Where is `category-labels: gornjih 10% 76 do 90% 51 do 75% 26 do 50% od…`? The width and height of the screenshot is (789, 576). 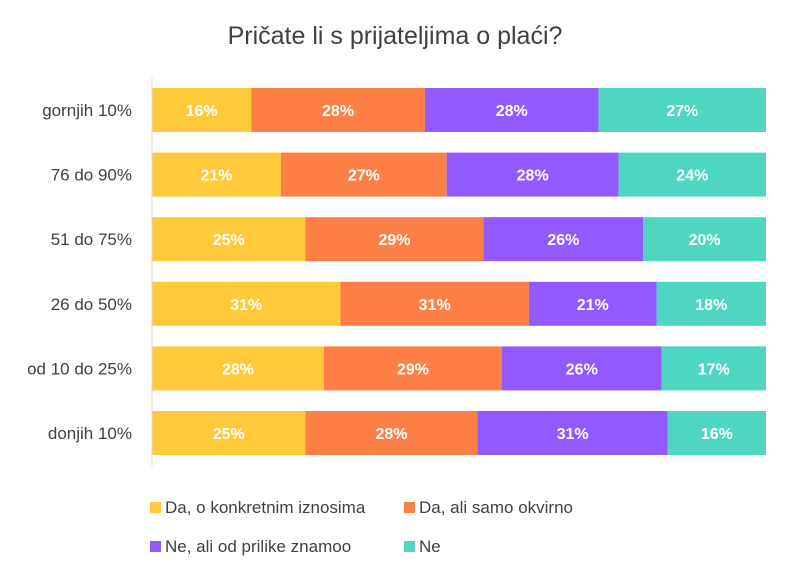 category-labels: gornjih 10% 76 do 90% 51 do 75% 26 do 50% od… is located at coordinates (79, 272).